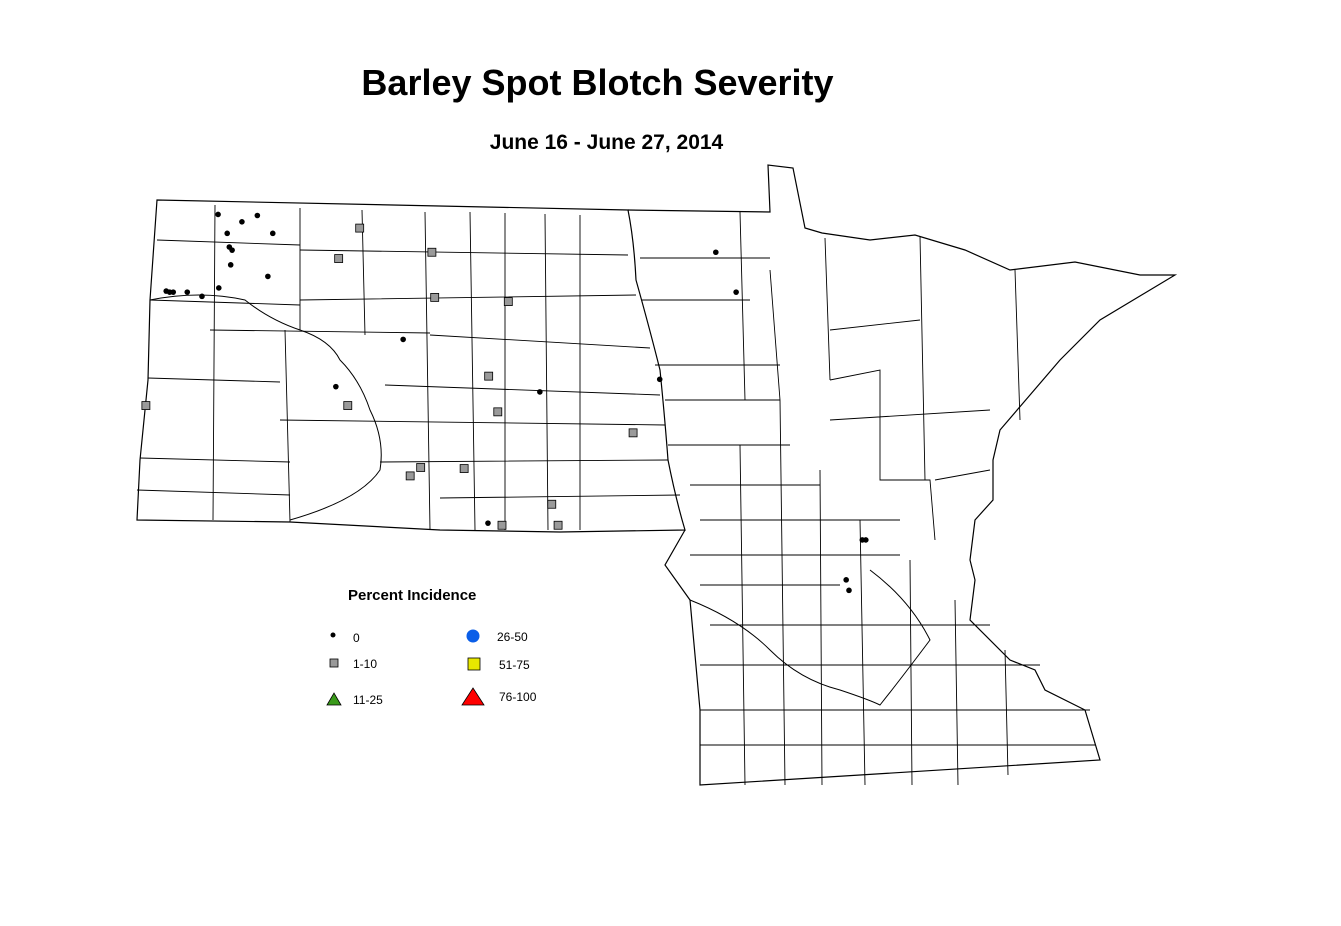 Image resolution: width=1341 pixels, height=926 pixels. What do you see at coordinates (514, 665) in the screenshot?
I see `legend-label-51-75: 51-75` at bounding box center [514, 665].